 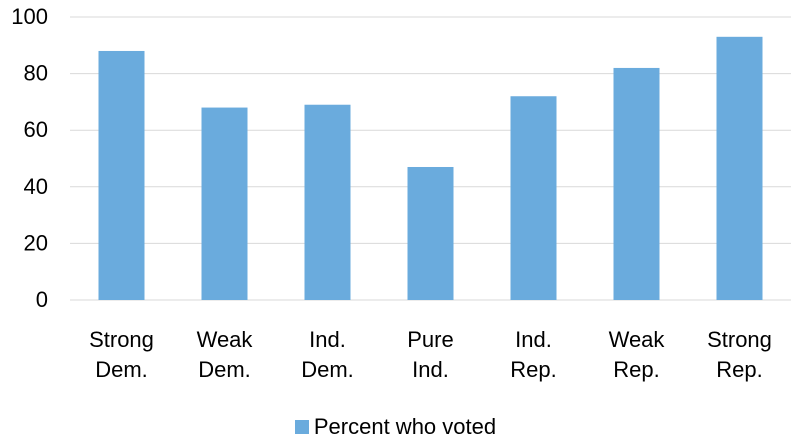 What do you see at coordinates (405, 426) in the screenshot?
I see `legend-label: Percent who voted` at bounding box center [405, 426].